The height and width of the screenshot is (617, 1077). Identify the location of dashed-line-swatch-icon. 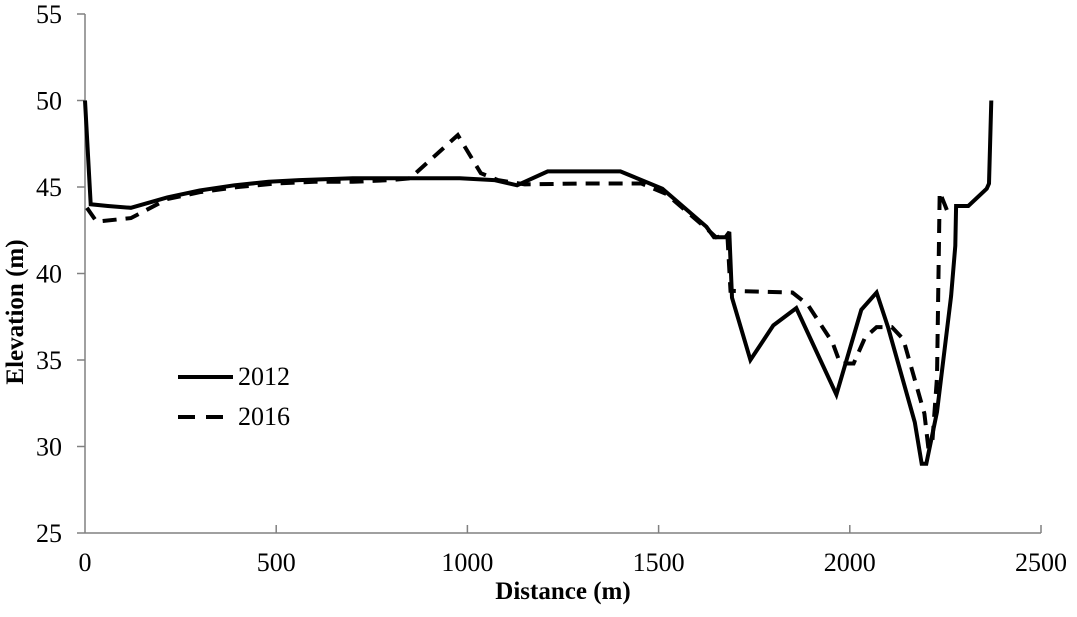
(201, 417).